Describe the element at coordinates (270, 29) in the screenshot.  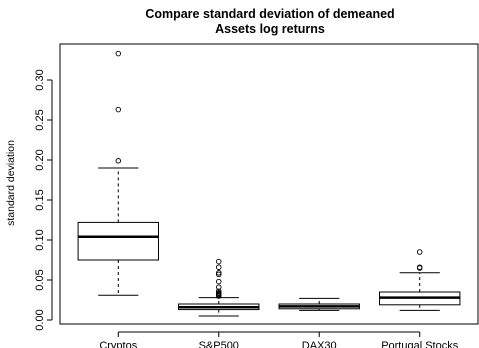
I see `chart-title-line-2: Assets log returns` at that location.